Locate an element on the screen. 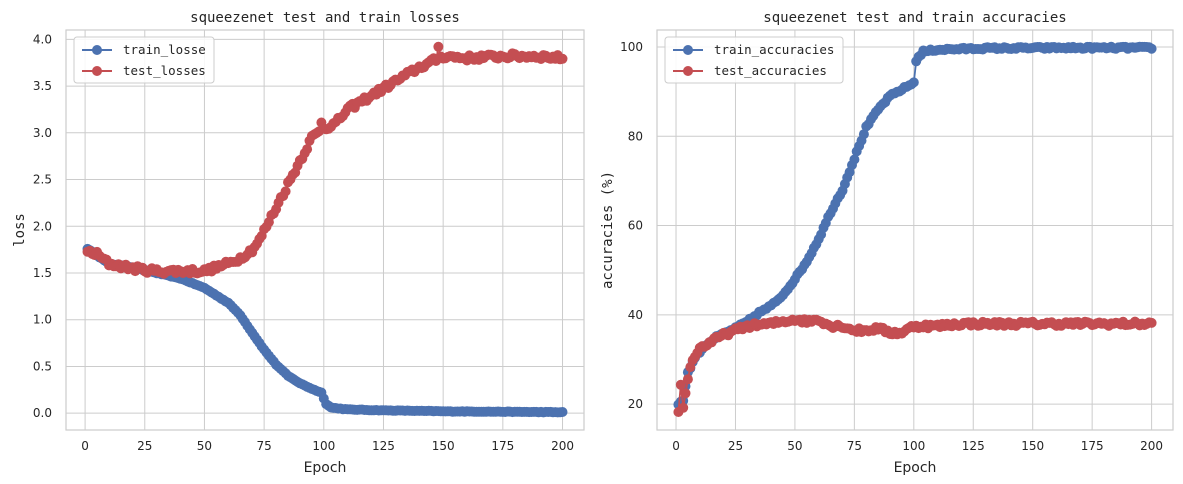  y-tick-label: 80 is located at coordinates (635, 136).